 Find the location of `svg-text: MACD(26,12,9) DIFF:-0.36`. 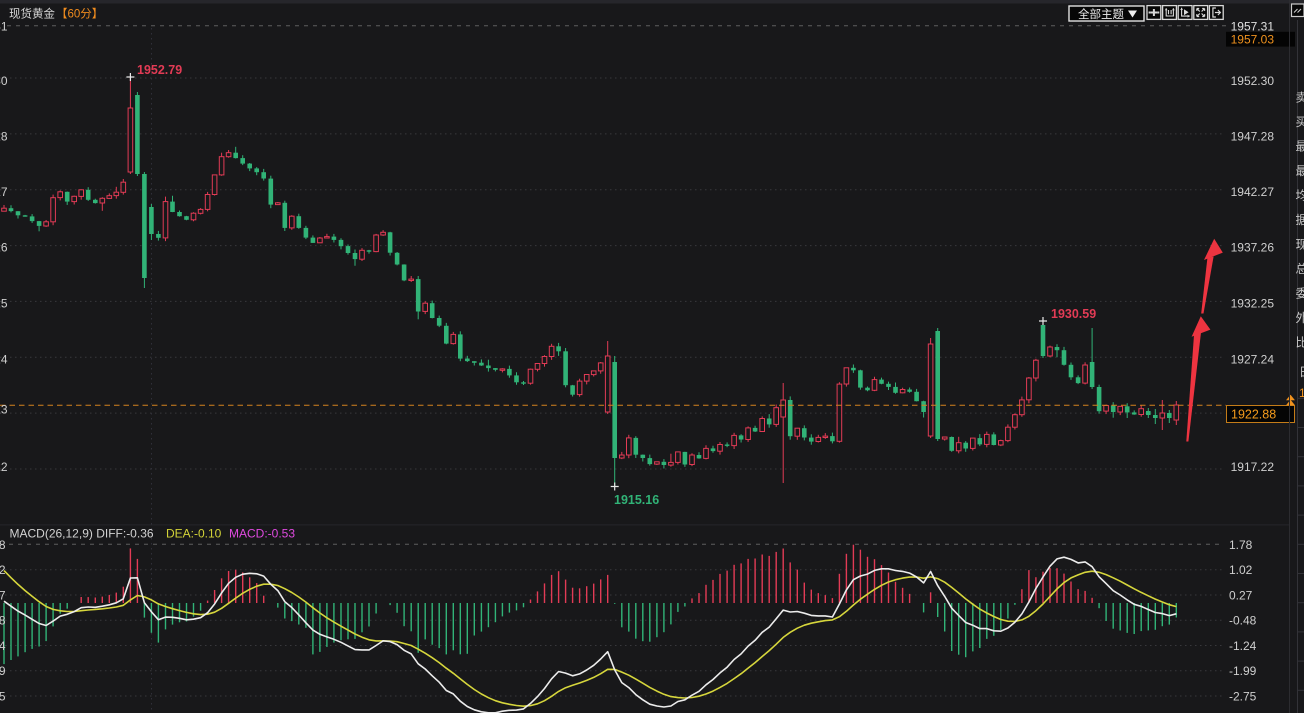

svg-text: MACD(26,12,9) DIFF:-0.36 is located at coordinates (82, 534).